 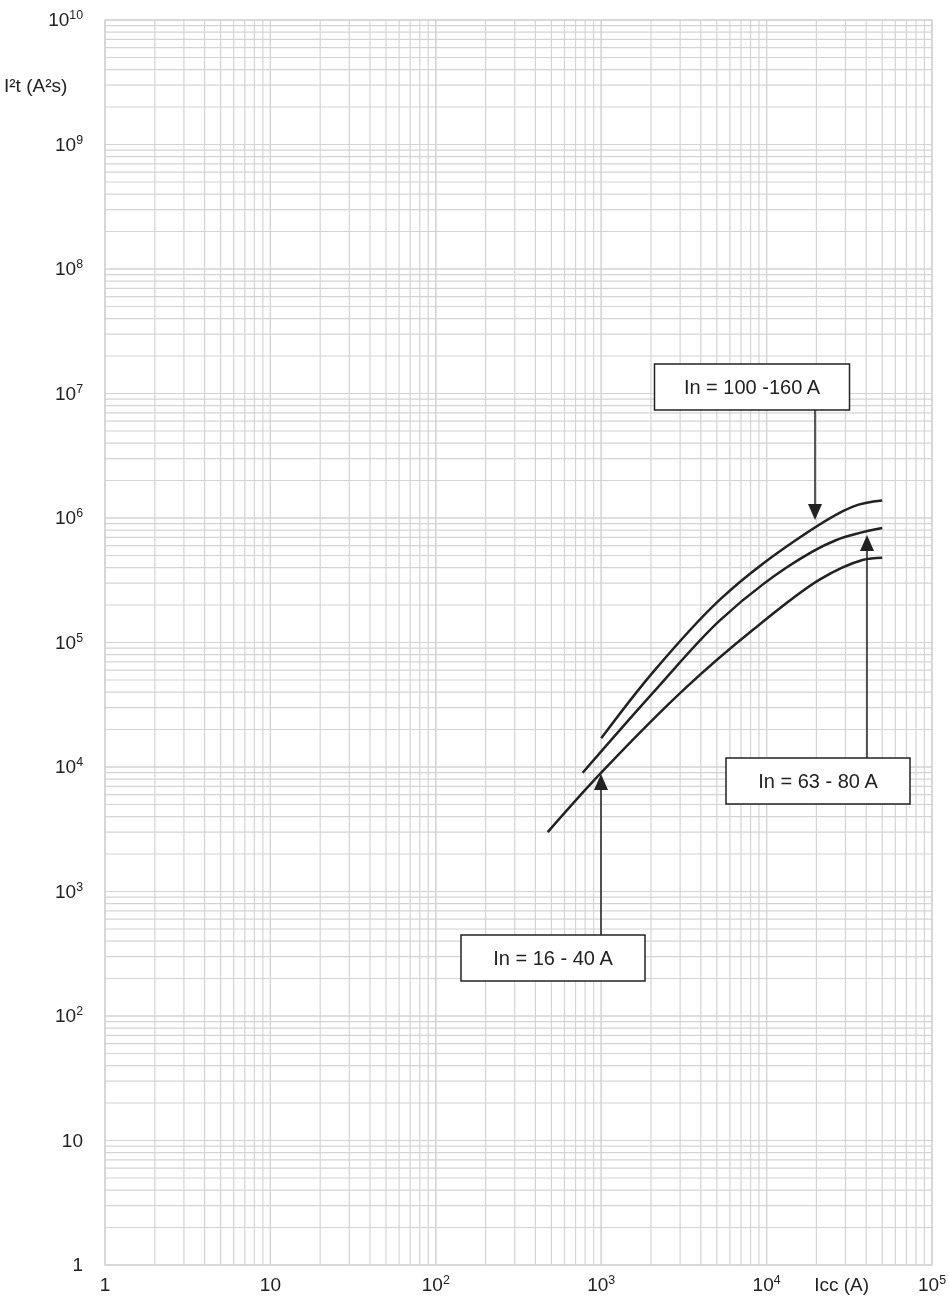 What do you see at coordinates (553, 958) in the screenshot?
I see `annotation: In = 16 - 40 A` at bounding box center [553, 958].